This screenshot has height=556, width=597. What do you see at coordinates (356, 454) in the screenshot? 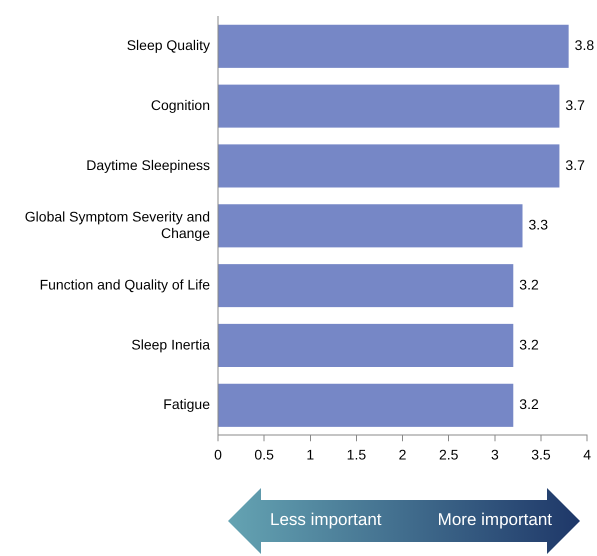
I see `x-tick-label: 1.5` at bounding box center [356, 454].